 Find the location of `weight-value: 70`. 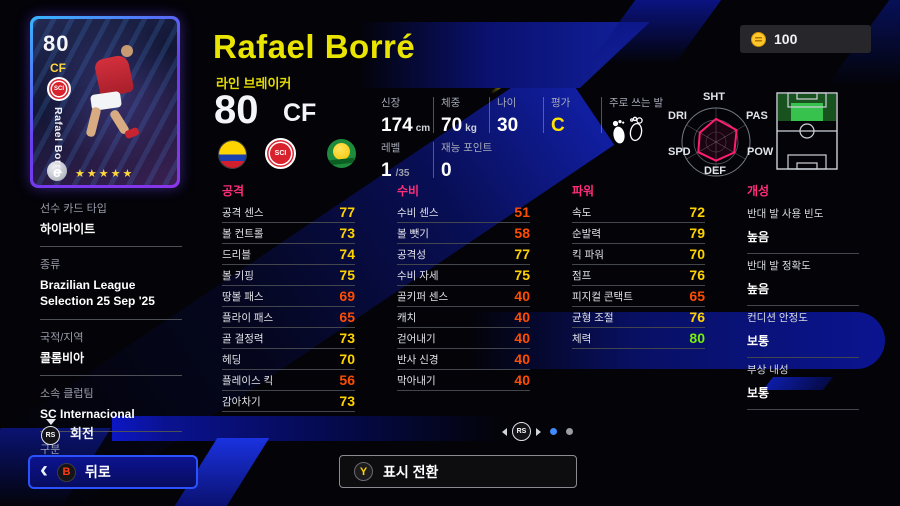

weight-value: 70 is located at coordinates (452, 125).